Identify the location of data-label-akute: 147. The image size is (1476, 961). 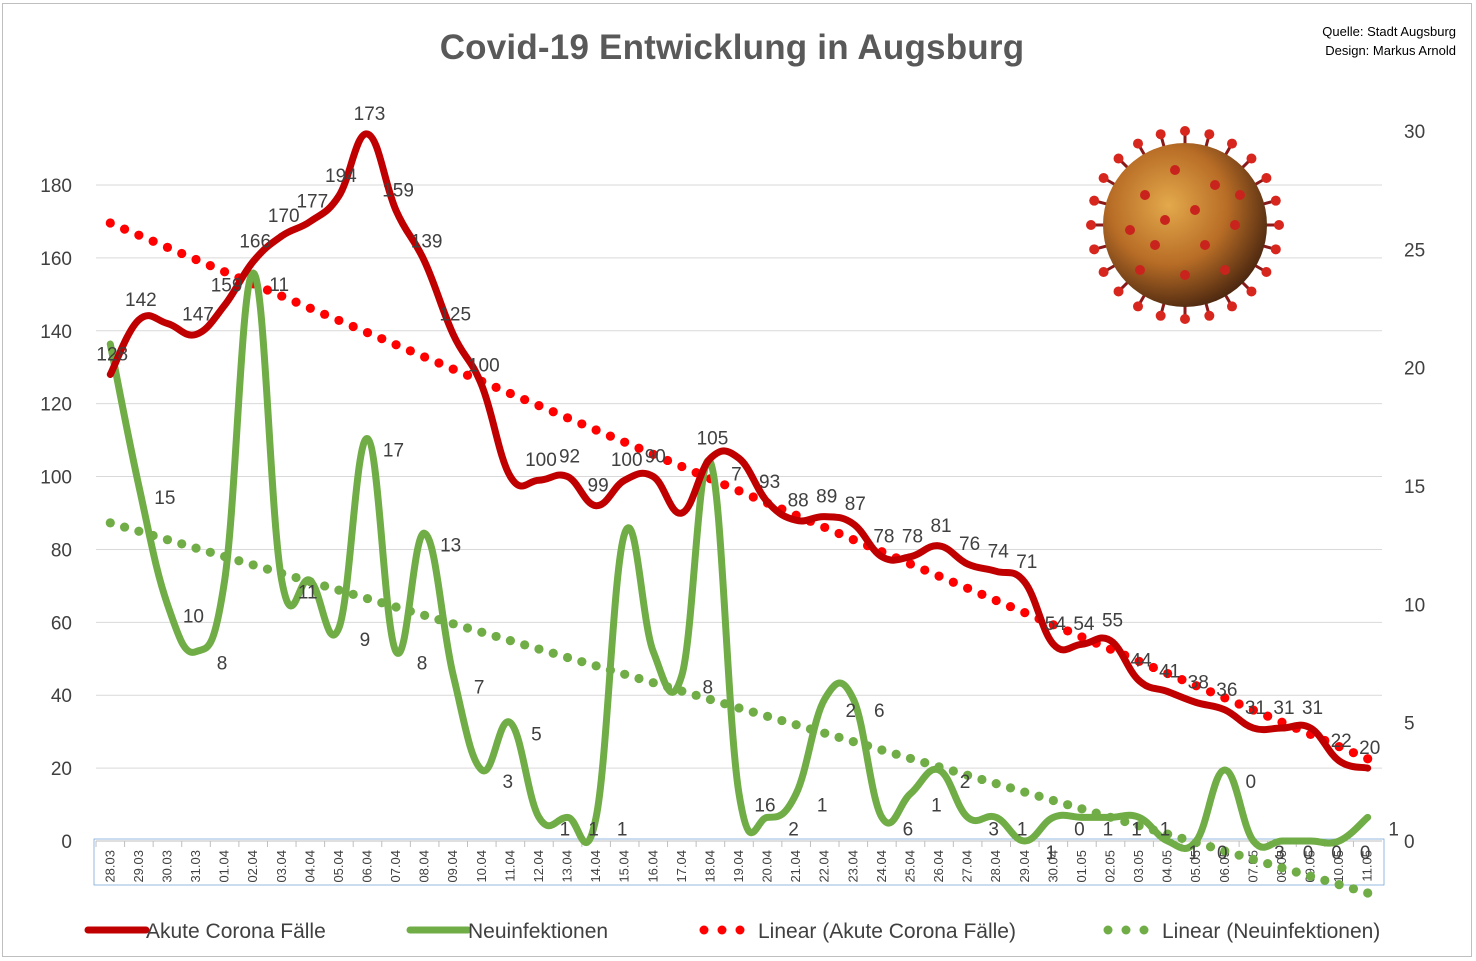
(198, 314).